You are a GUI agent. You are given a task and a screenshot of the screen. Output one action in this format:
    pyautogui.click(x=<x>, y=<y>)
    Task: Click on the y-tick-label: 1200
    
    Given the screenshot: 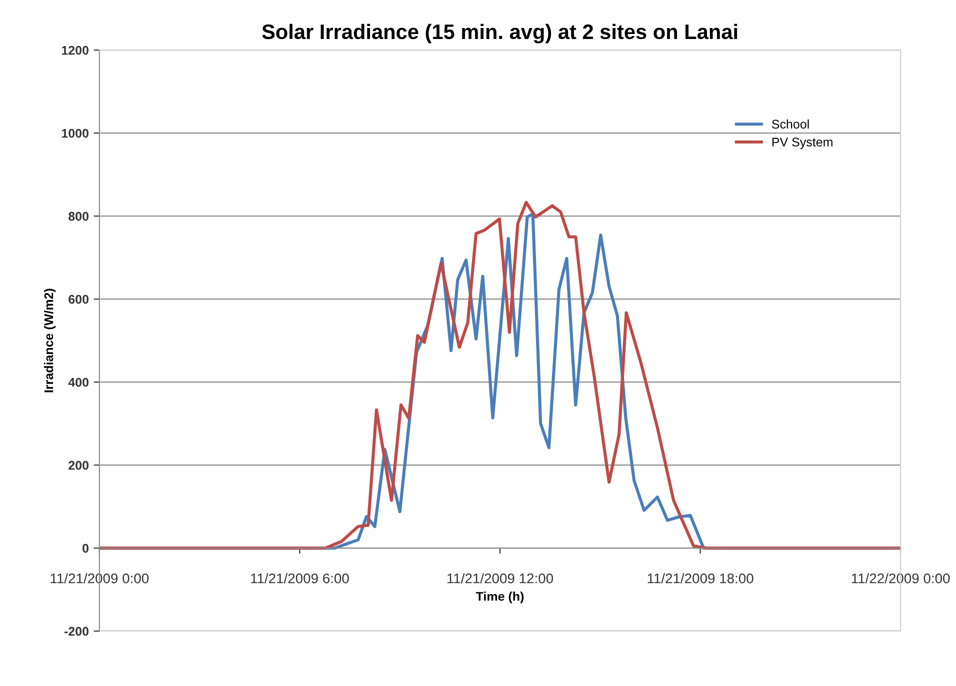 What is the action you would take?
    pyautogui.click(x=75, y=50)
    